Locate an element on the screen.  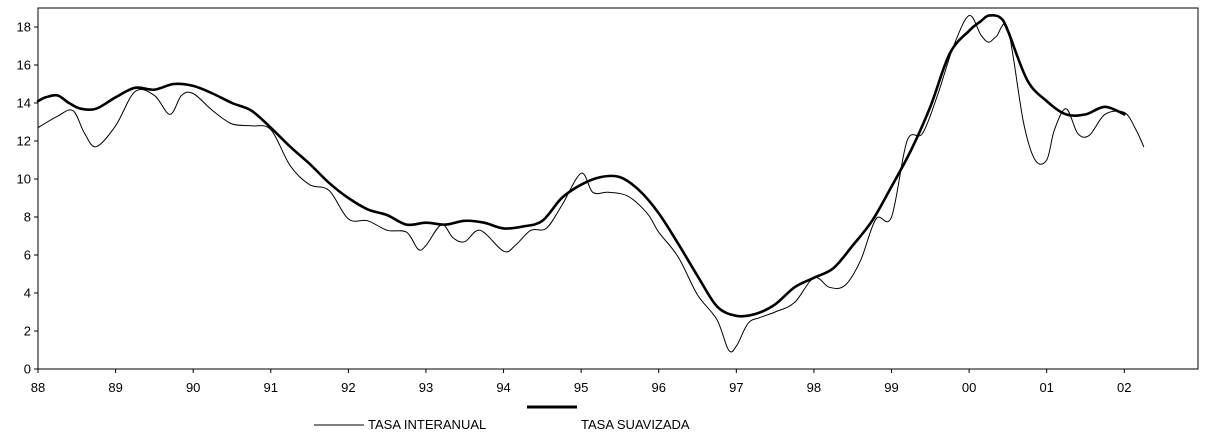
y-tick-label: 8 is located at coordinates (27, 217).